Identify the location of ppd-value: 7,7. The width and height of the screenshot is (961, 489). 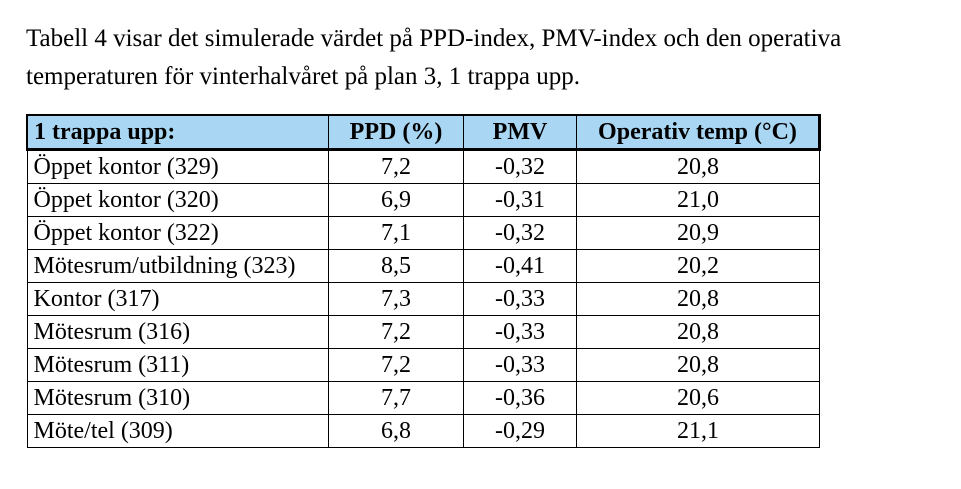
(396, 398).